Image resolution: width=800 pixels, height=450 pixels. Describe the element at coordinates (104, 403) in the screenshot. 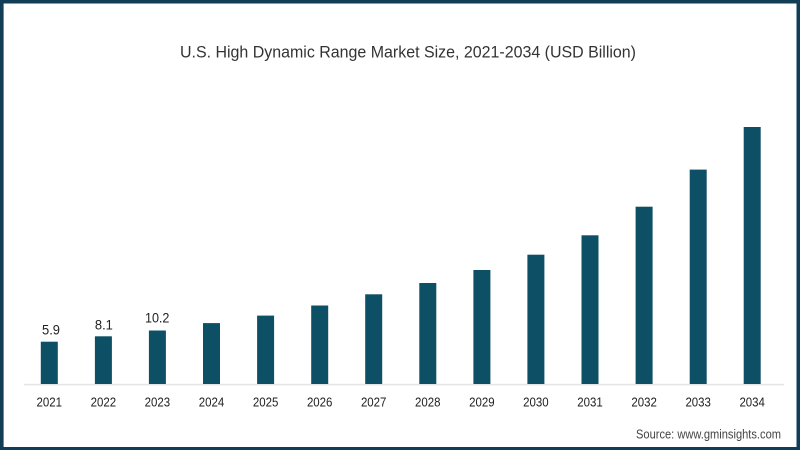

I see `svg-text: 2022` at that location.